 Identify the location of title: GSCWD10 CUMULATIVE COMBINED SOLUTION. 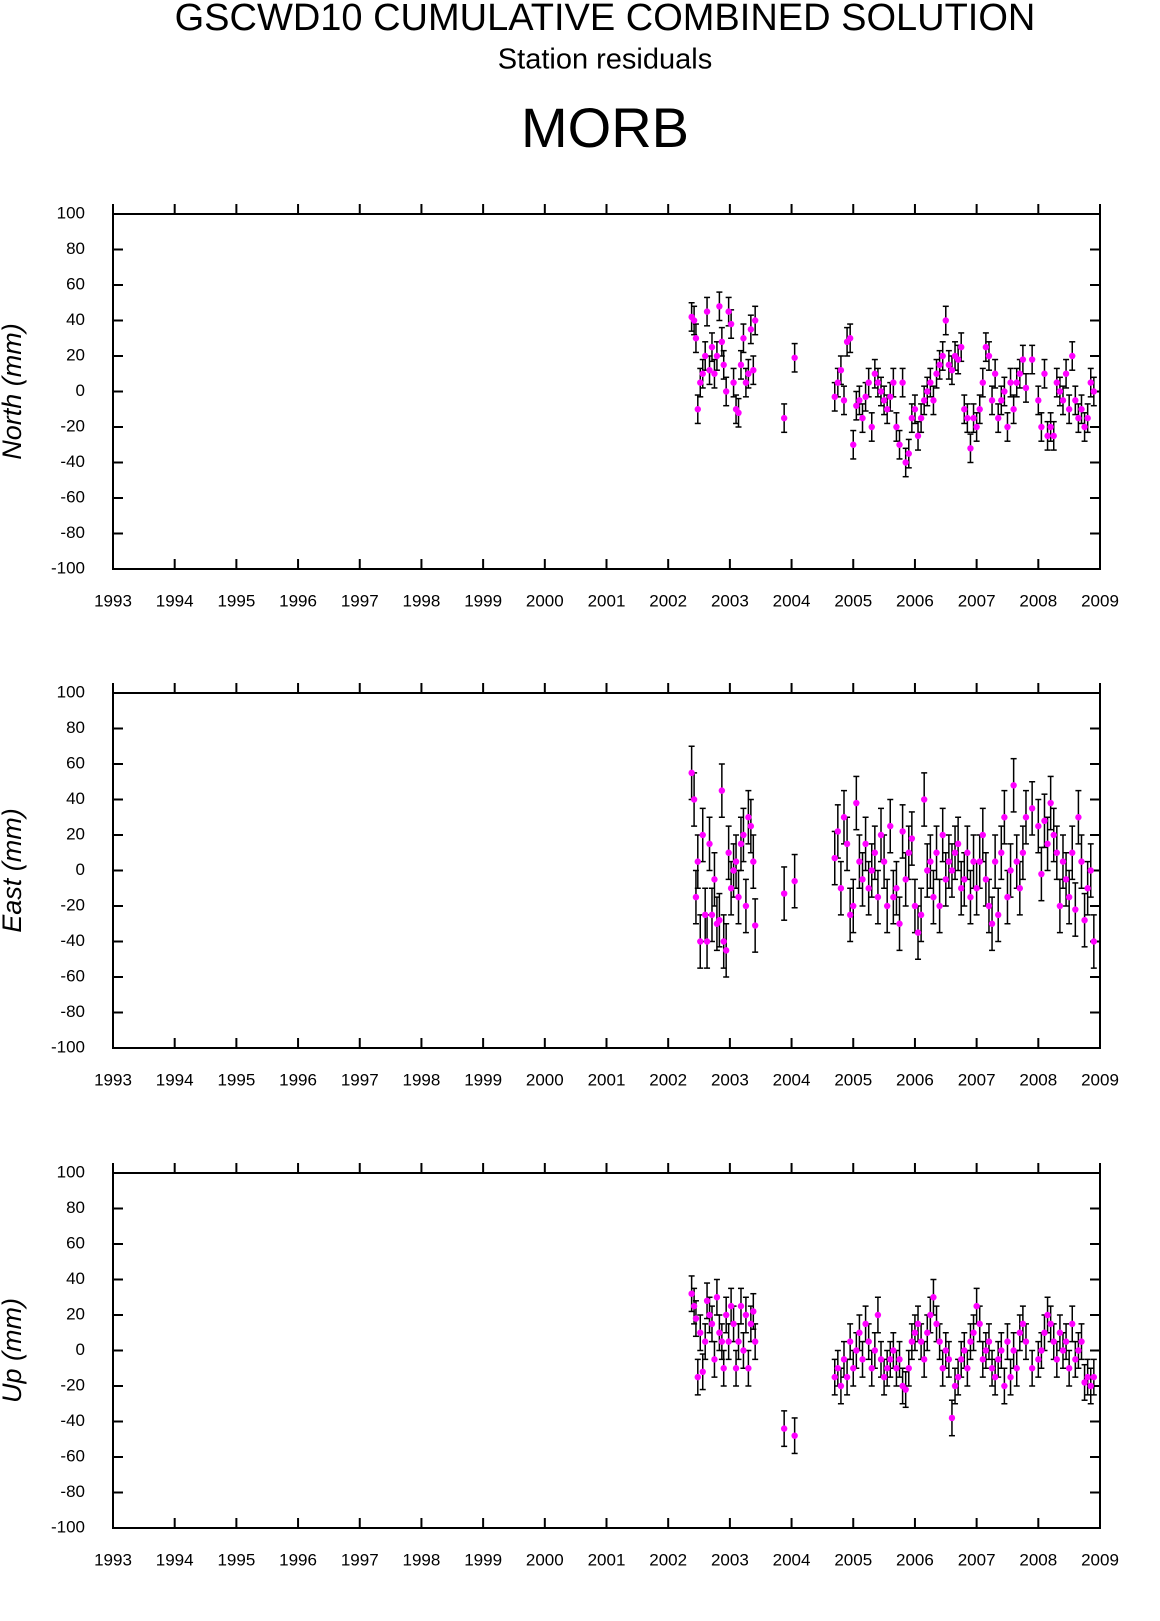
(605, 19).